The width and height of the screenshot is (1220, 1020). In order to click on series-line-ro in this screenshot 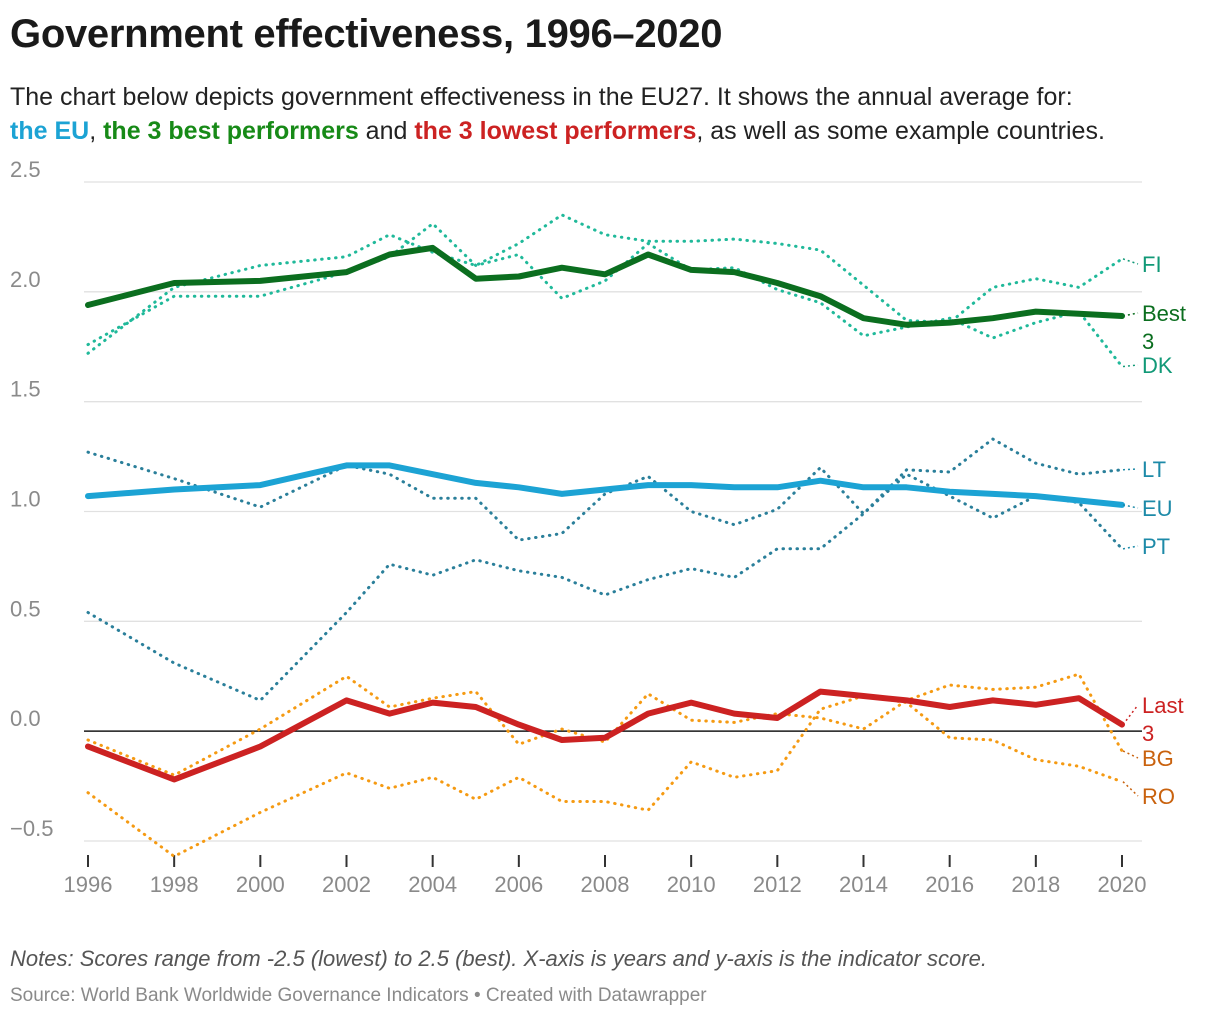, I will do `click(605, 776)`.